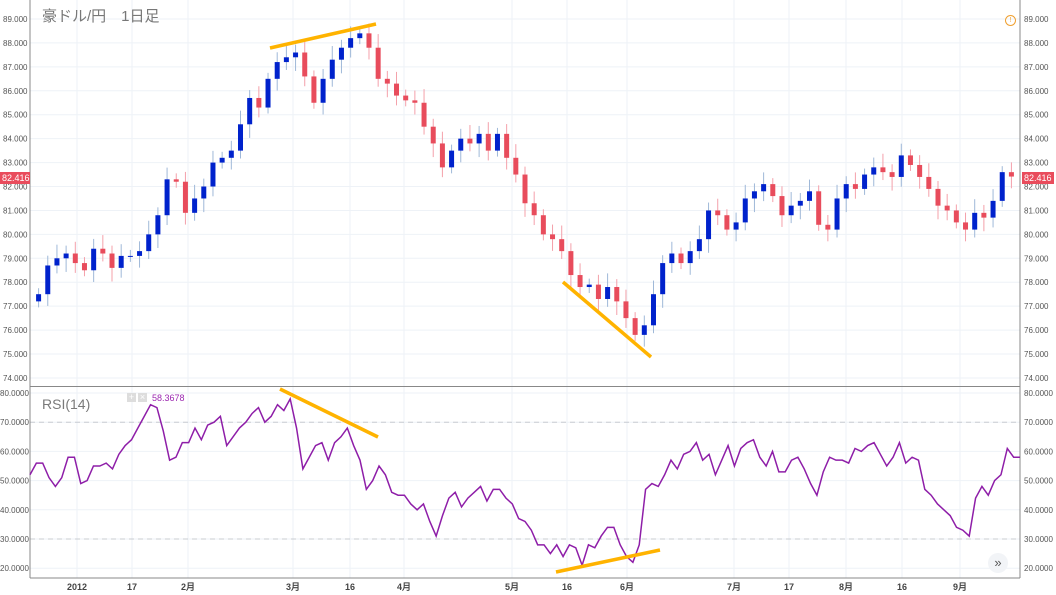 The image size is (1056, 595). I want to click on price-axis-label-left: 74.000, so click(15, 378).